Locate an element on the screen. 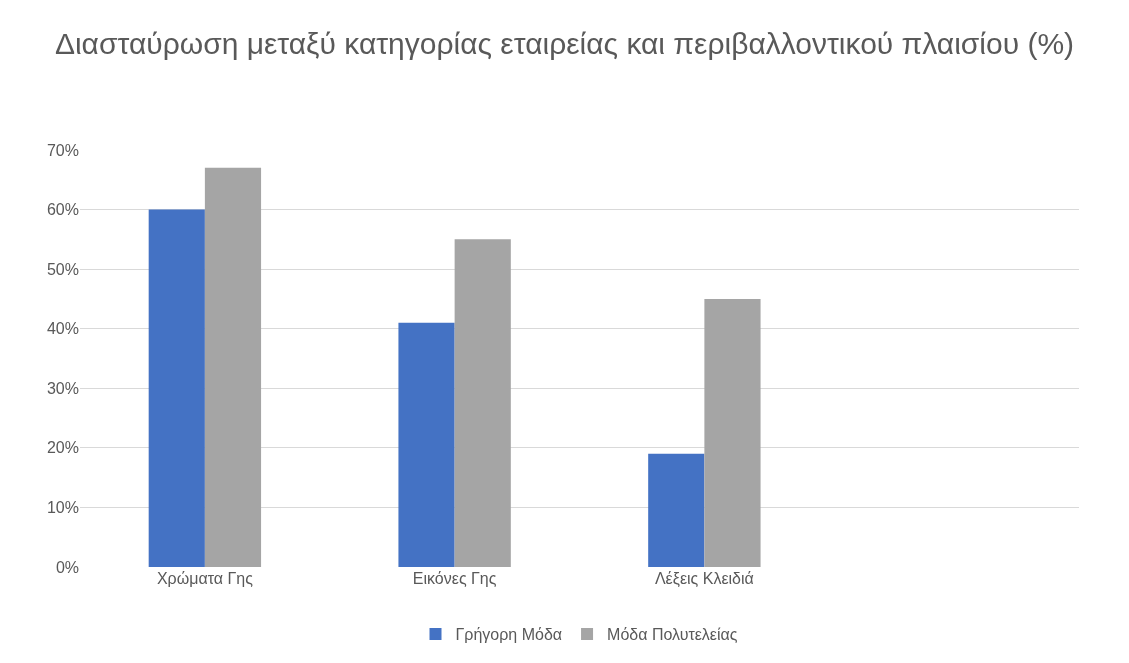  chart-title: Διασταύρωση μεταξύ κατηγορίας εταιρείας και περιβαλλοντικού πλαισίου (%) is located at coordinates (564, 44).